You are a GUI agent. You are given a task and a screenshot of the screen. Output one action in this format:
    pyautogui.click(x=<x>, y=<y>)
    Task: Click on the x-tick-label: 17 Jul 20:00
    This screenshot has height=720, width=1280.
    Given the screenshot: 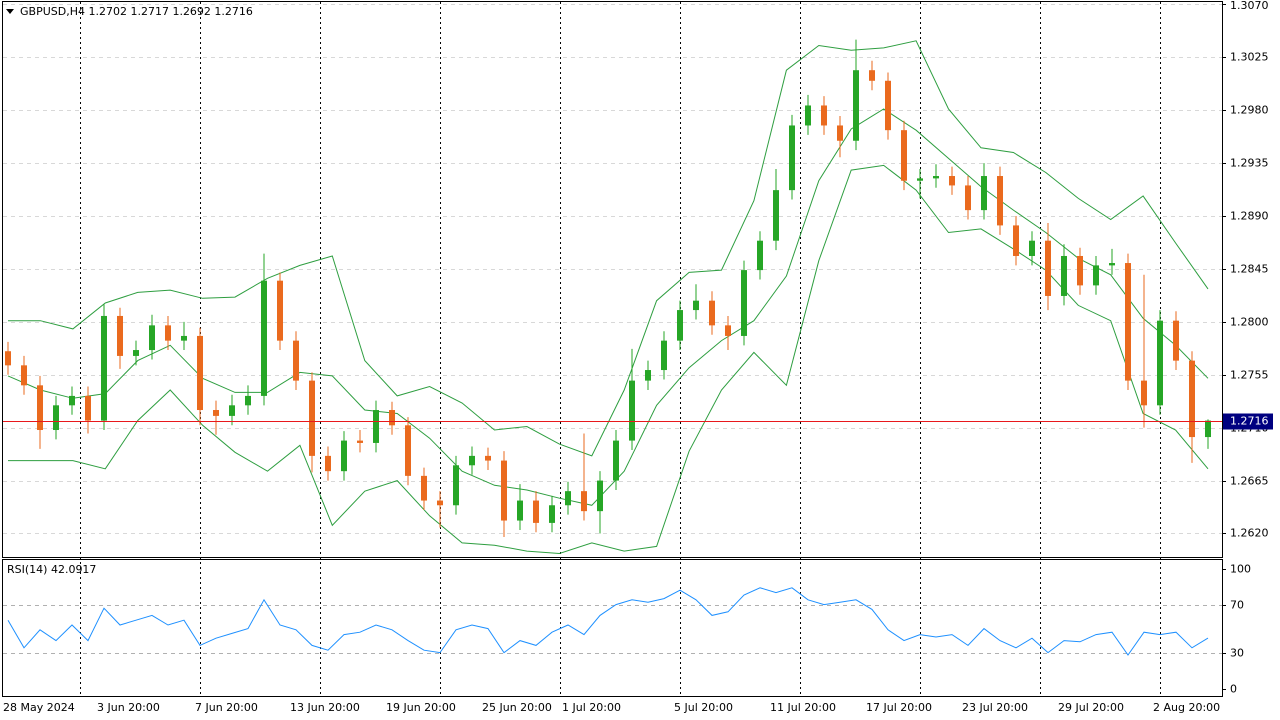 What is the action you would take?
    pyautogui.click(x=899, y=707)
    